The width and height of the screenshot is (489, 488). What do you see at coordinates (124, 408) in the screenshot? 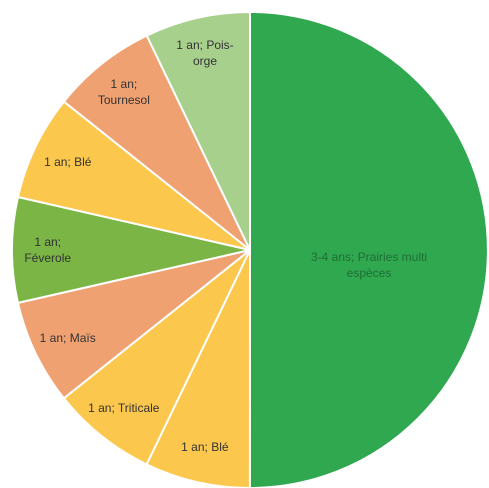
I see `slice-label: 1 an; Triticale` at bounding box center [124, 408].